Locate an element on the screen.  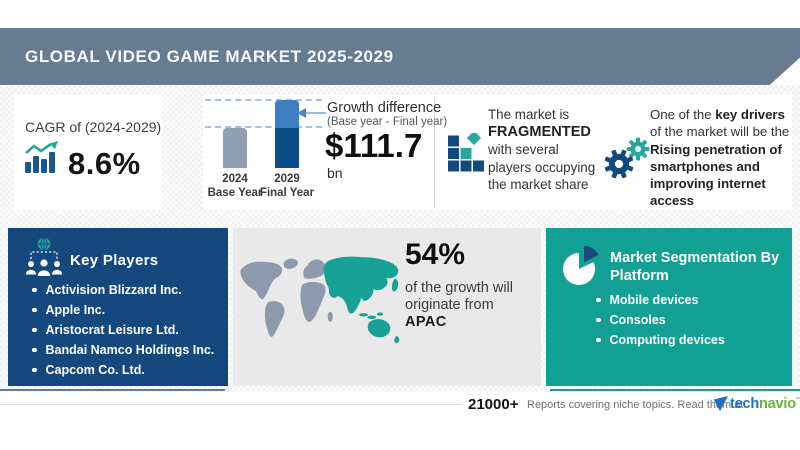
segmentation-item: Consoles is located at coordinates (660, 320).